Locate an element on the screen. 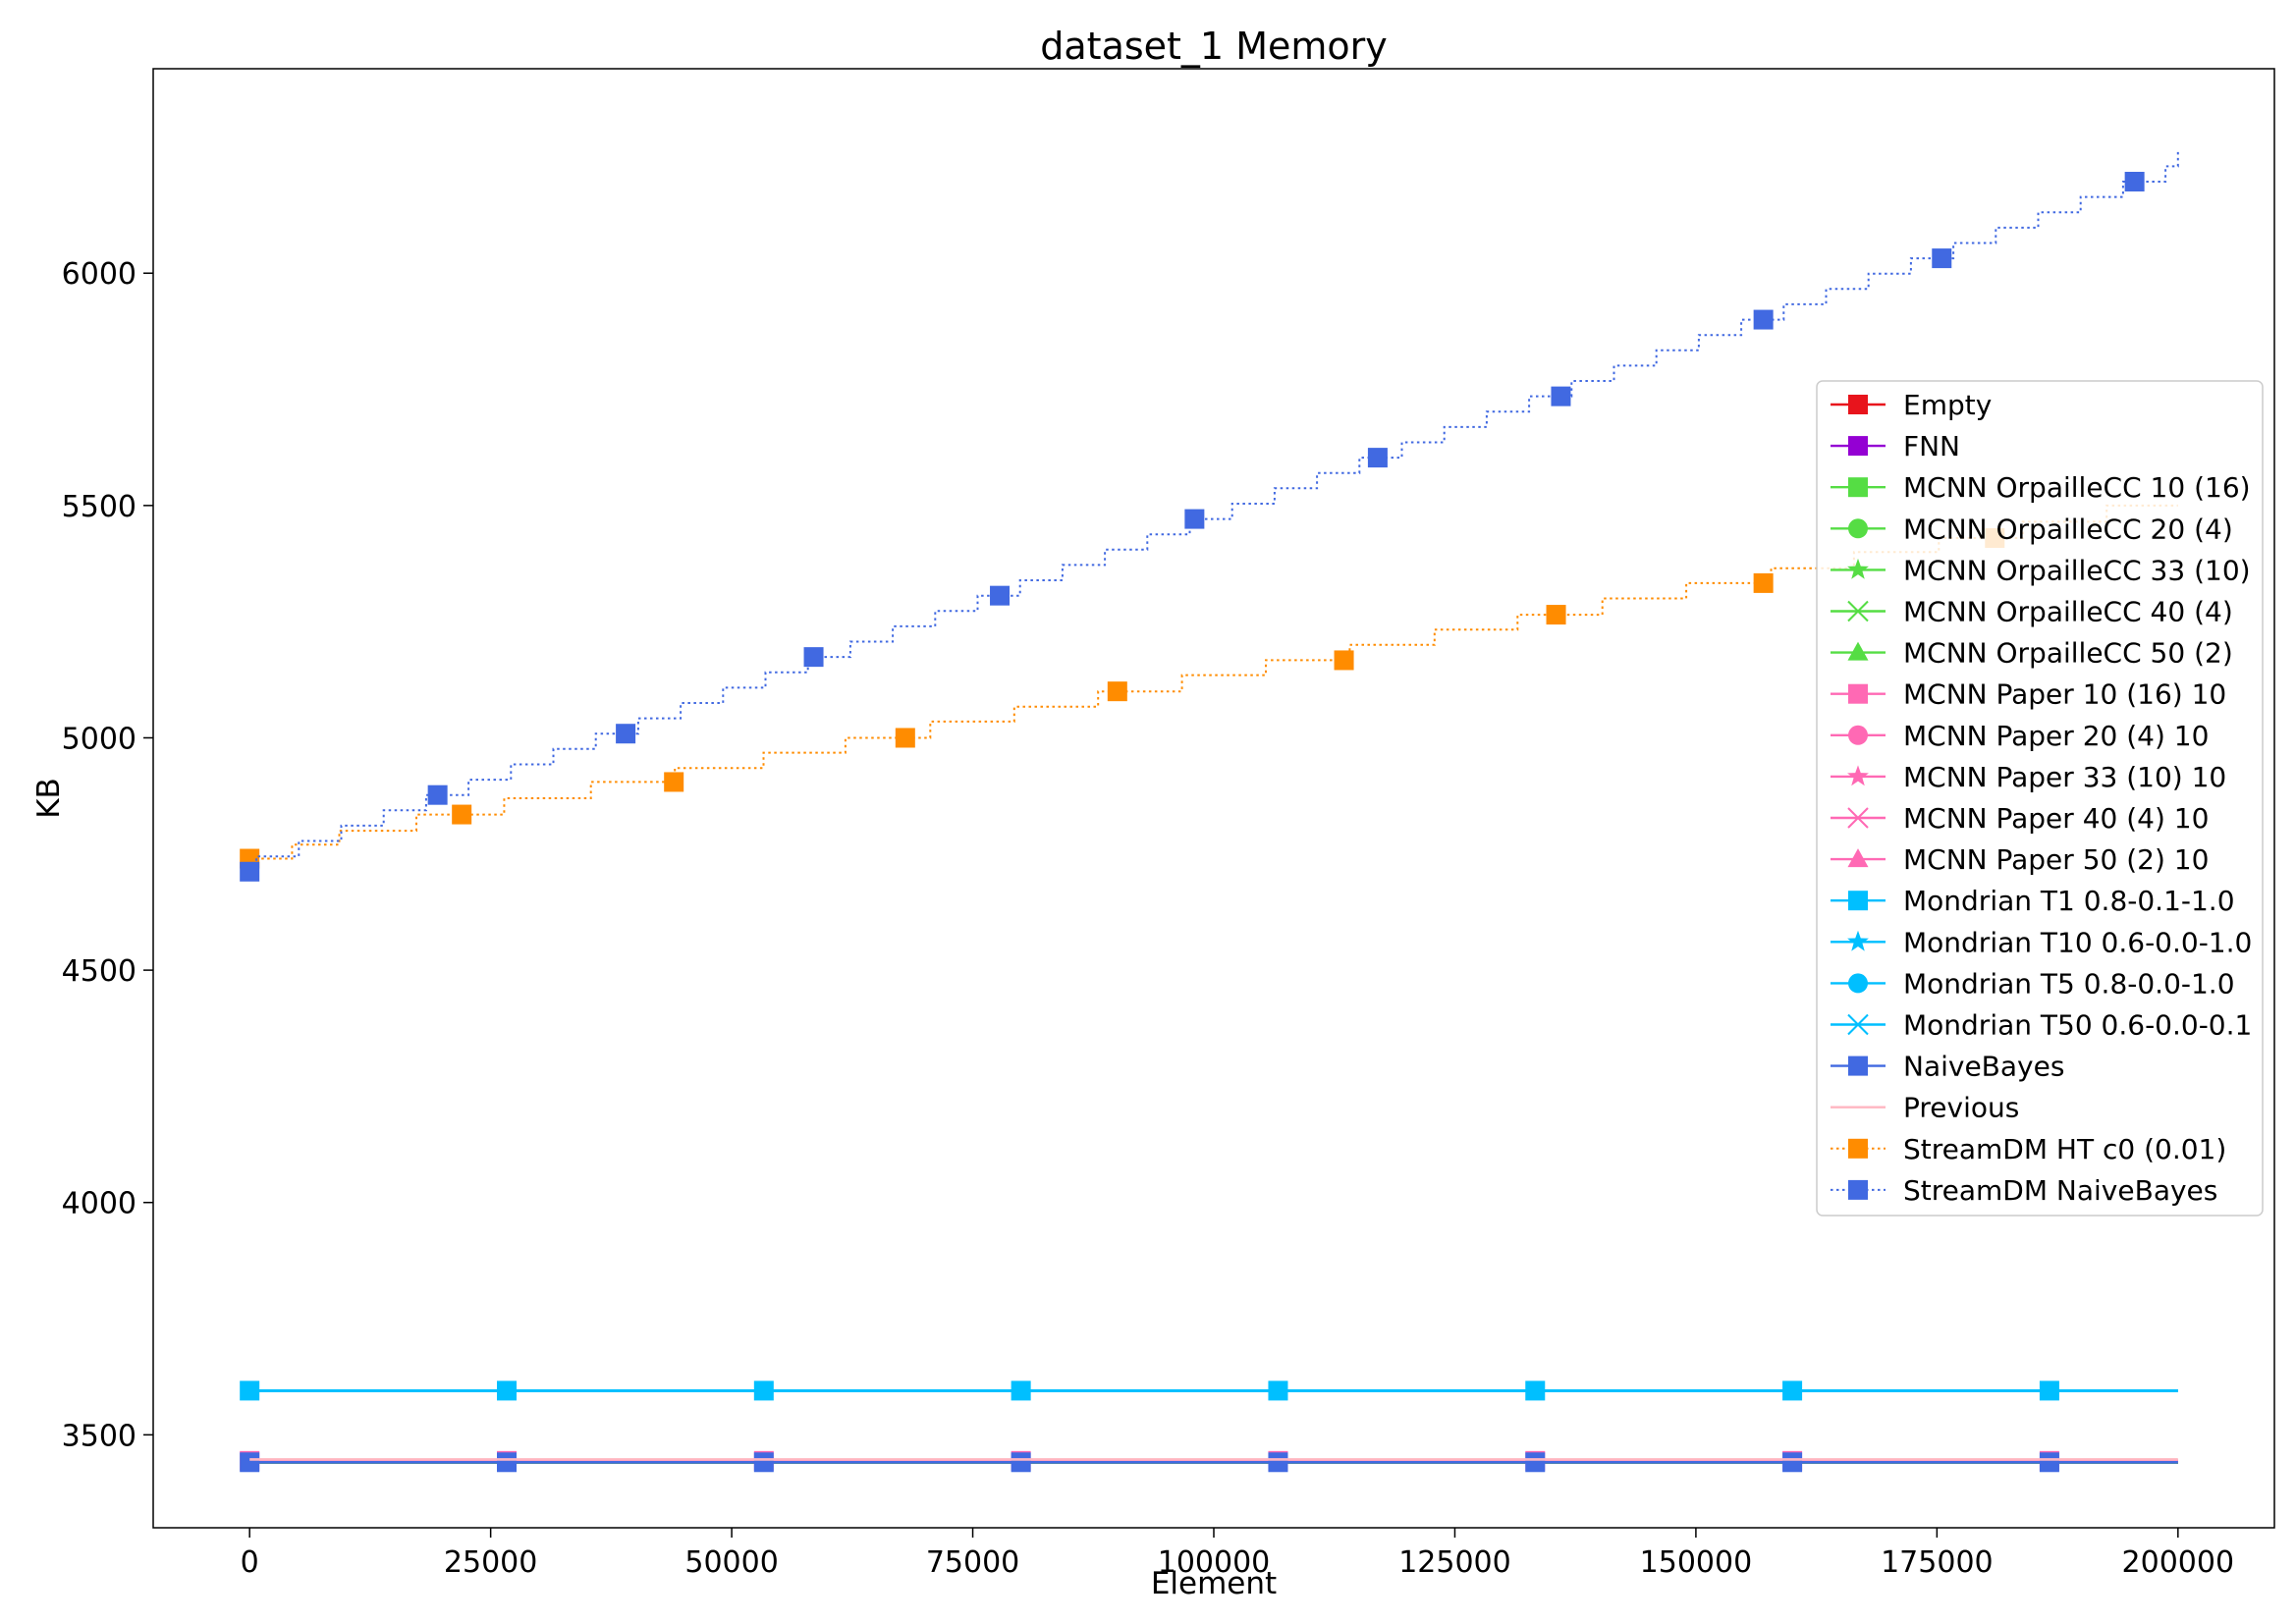 This screenshot has height=1623, width=2296. legend-label-mondrian-t1-0-8-0-1-1-0: Mondrian T1 0.8-0.1-1.0 is located at coordinates (2069, 901).